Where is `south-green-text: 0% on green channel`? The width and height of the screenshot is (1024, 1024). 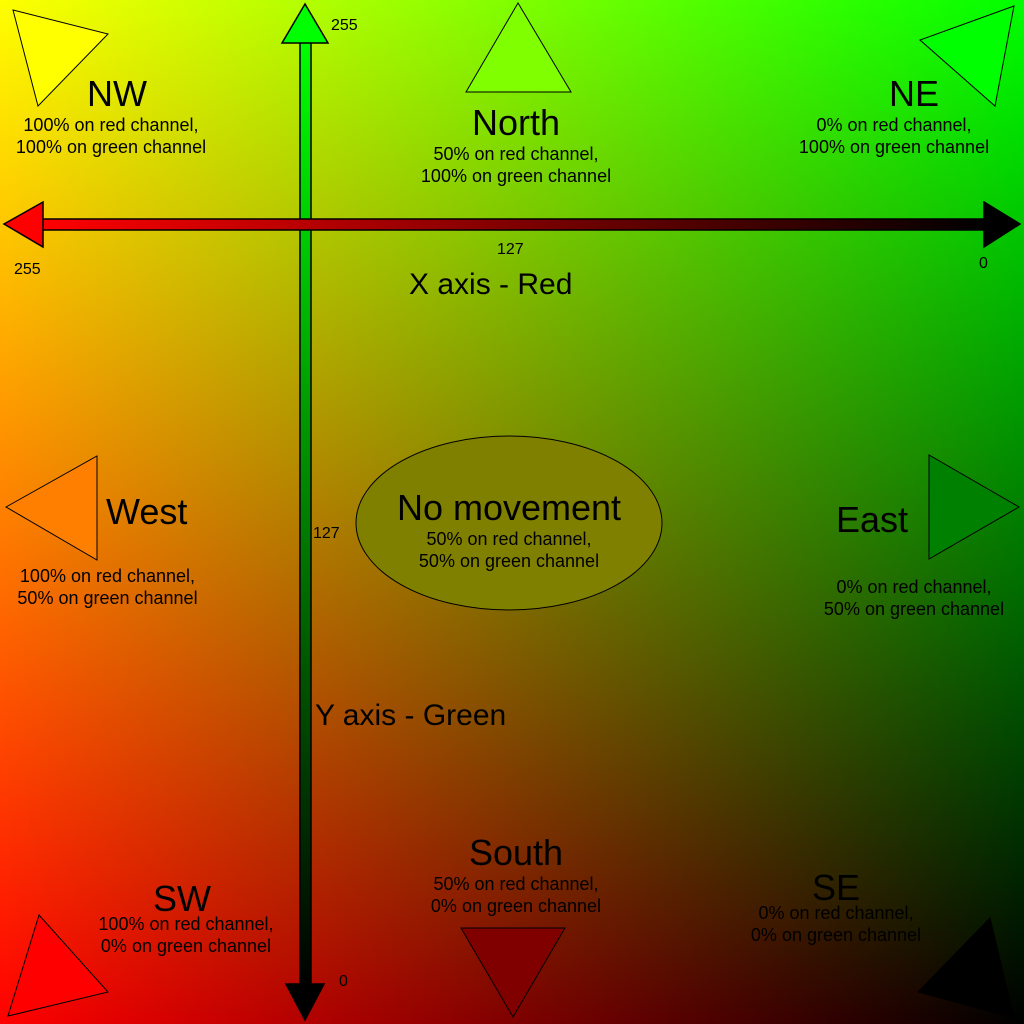 south-green-text: 0% on green channel is located at coordinates (516, 905).